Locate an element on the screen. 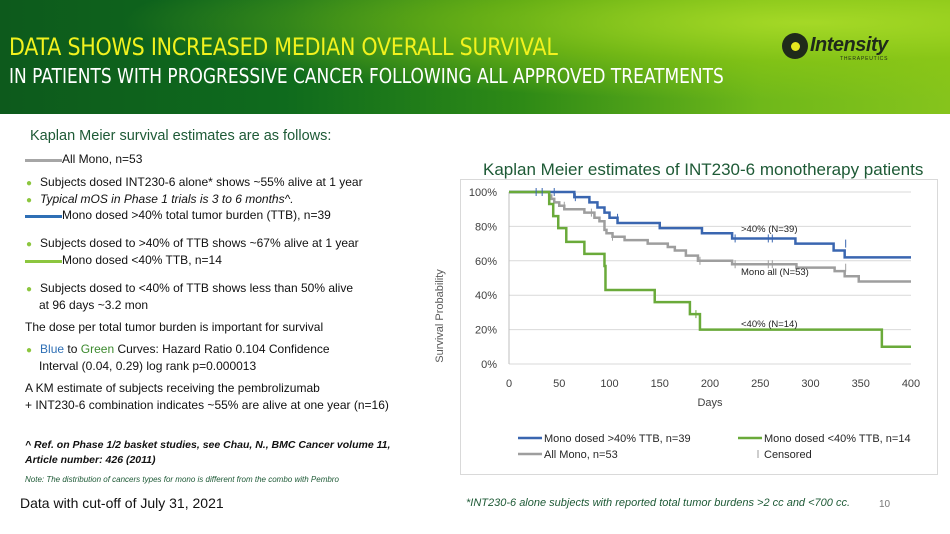  x-tick-label: 50 is located at coordinates (559, 384).